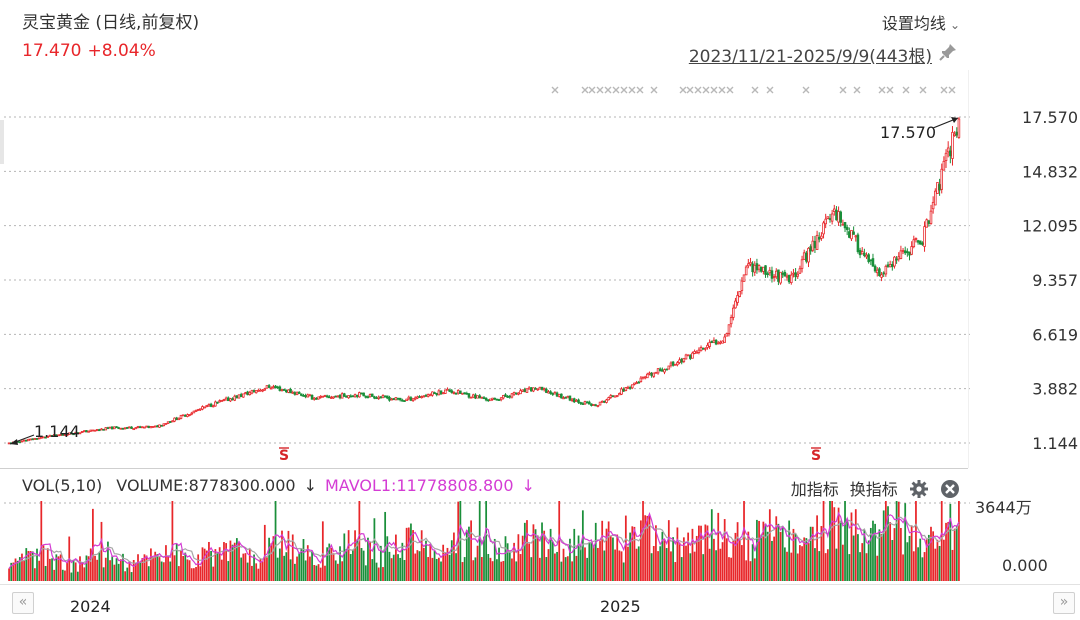 The width and height of the screenshot is (1080, 620). What do you see at coordinates (810, 57) in the screenshot?
I see `date-range: 2023/11/21-2025/9/9(443根)` at bounding box center [810, 57].